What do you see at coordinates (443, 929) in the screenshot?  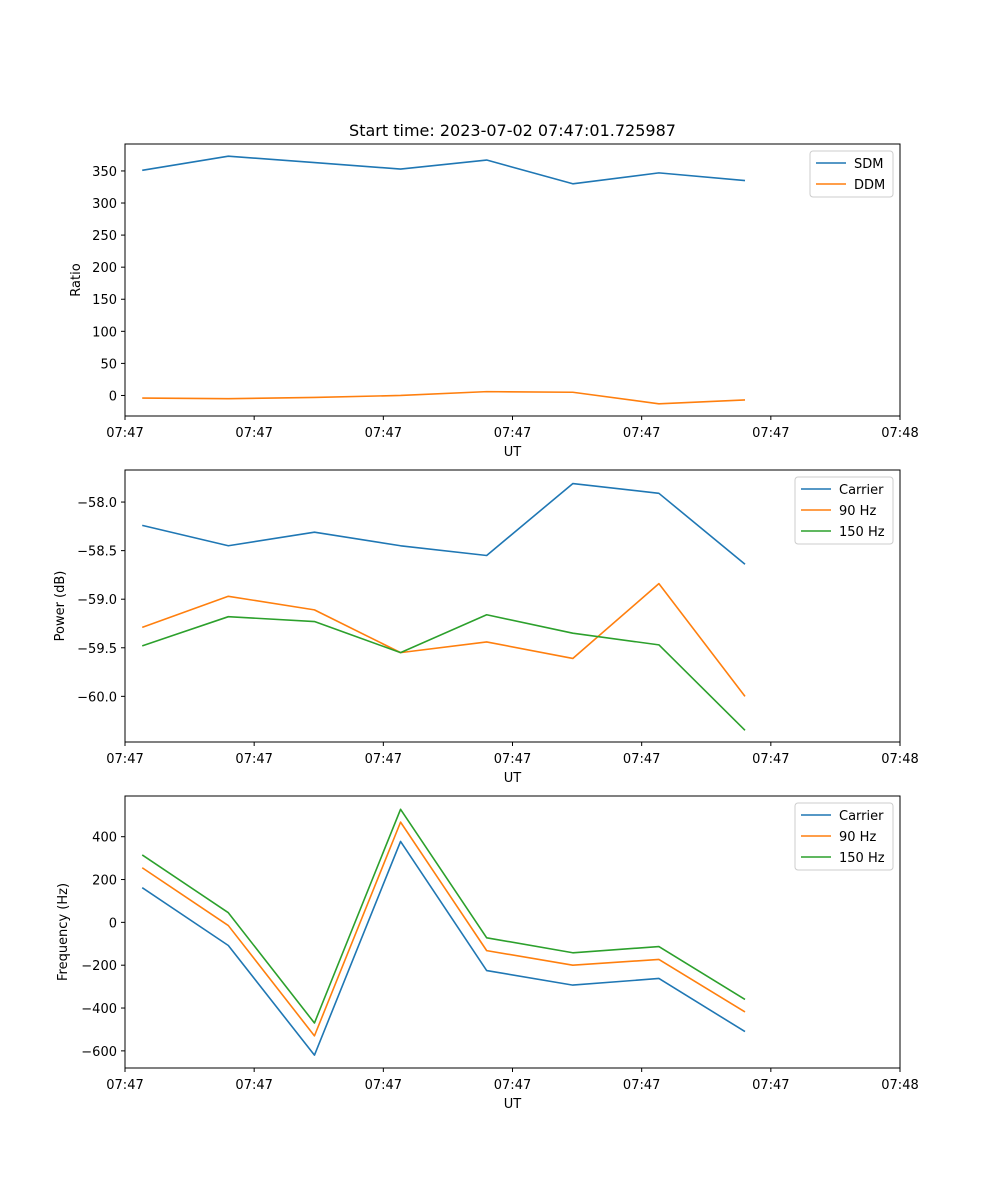 I see `frequency-series-line-90hz` at bounding box center [443, 929].